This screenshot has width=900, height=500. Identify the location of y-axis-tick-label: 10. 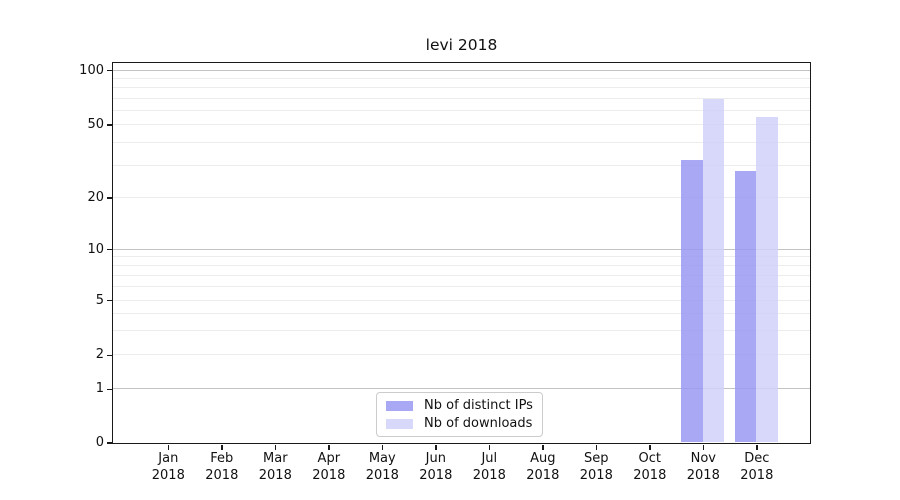
(95, 249).